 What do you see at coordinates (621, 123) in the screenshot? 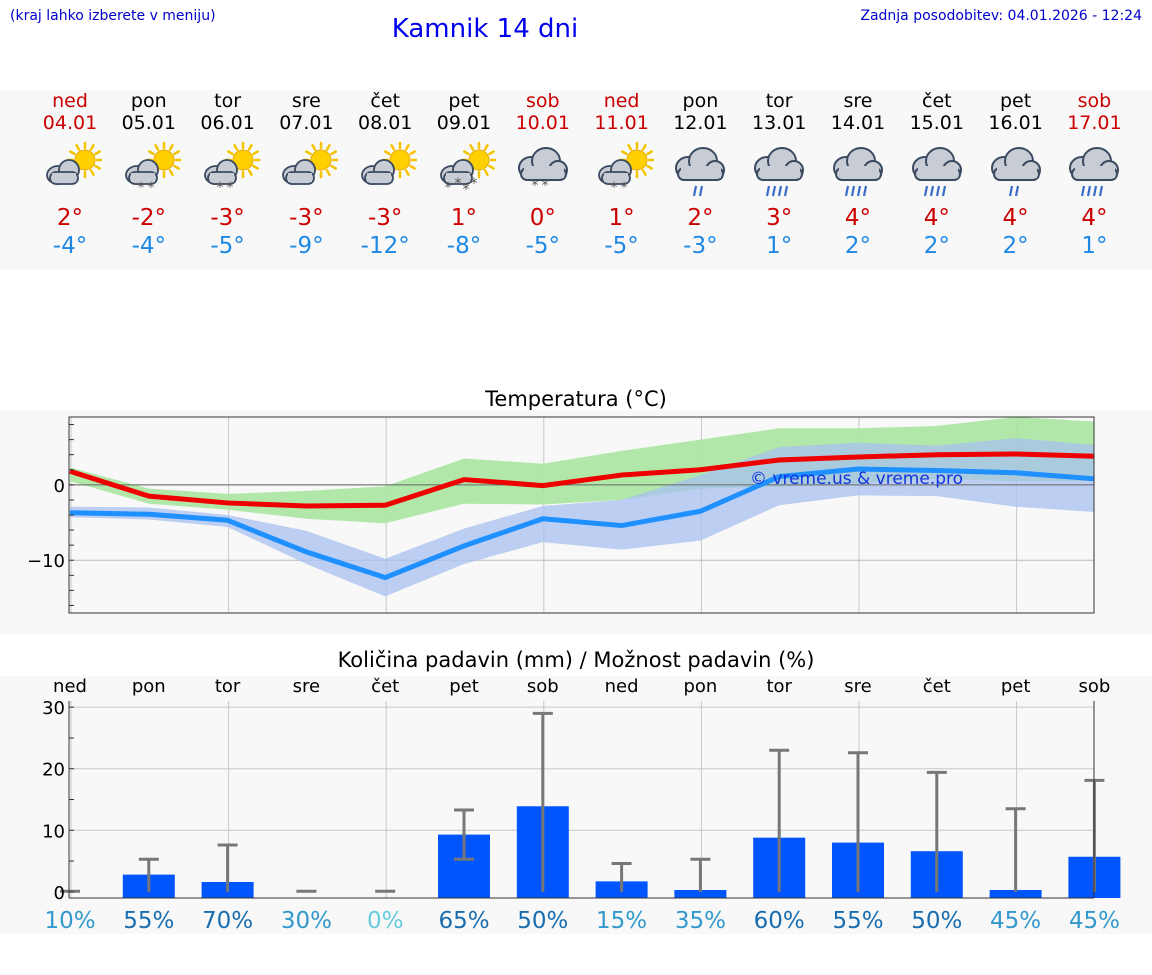
I see `day-date: 11.01` at bounding box center [621, 123].